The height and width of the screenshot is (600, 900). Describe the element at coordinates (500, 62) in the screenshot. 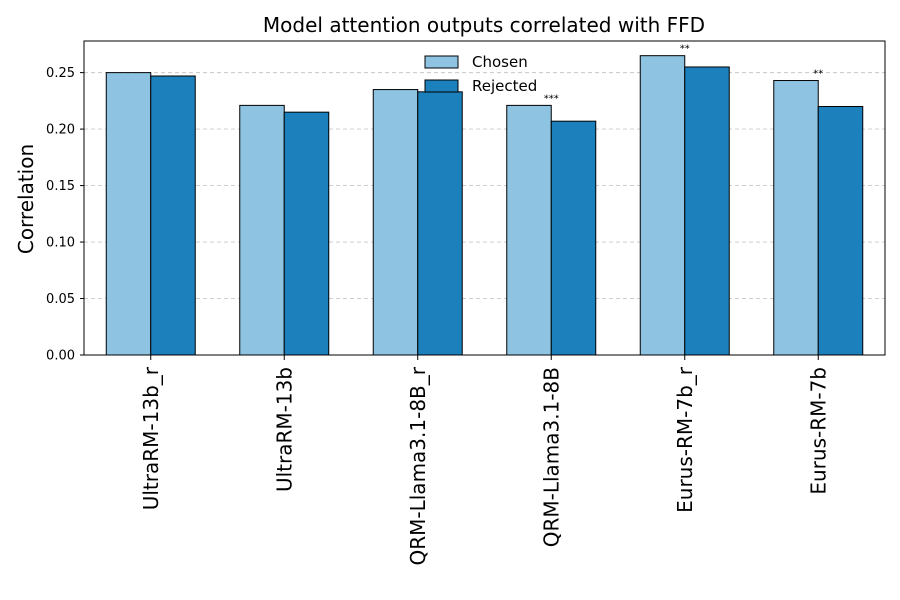

I see `legend-label: Chosen` at that location.